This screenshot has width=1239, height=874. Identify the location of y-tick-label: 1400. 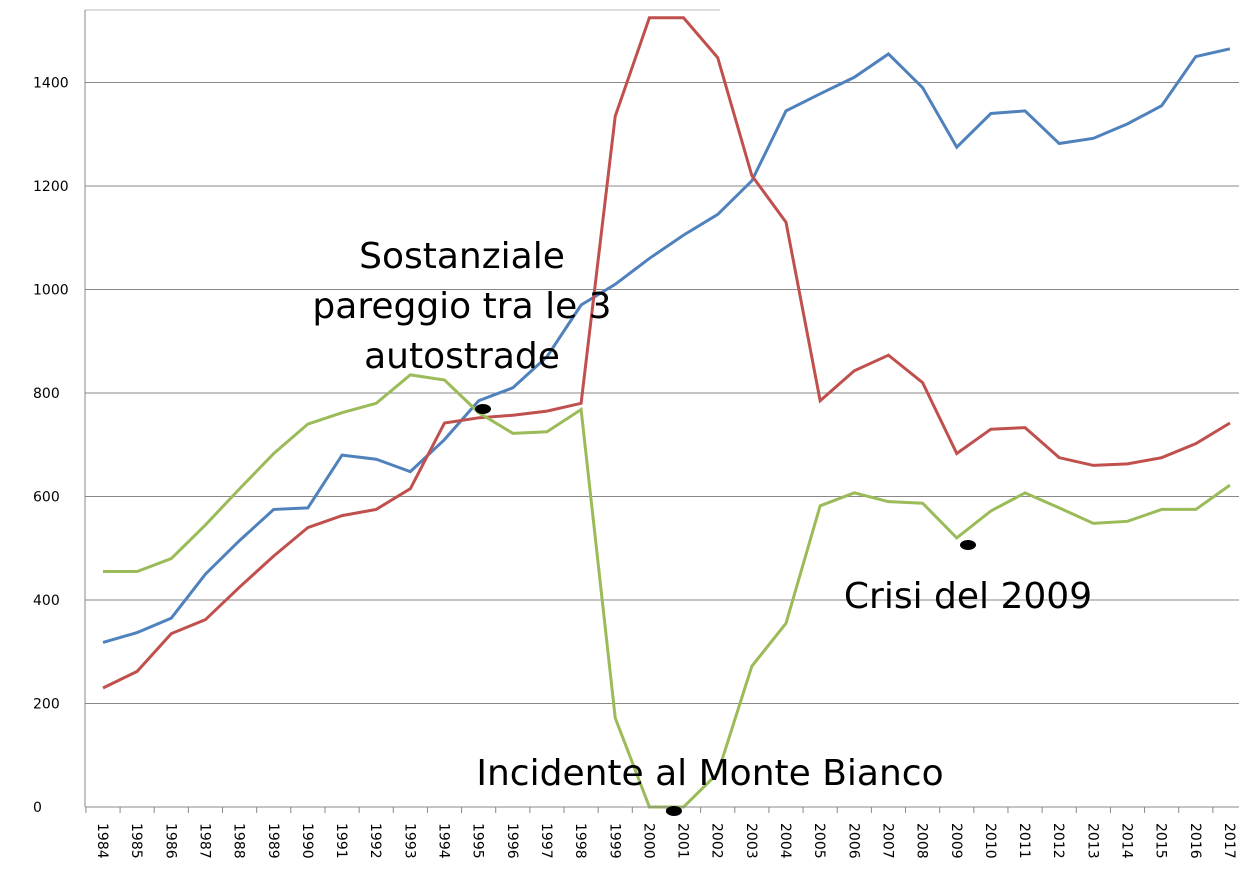
(51, 83).